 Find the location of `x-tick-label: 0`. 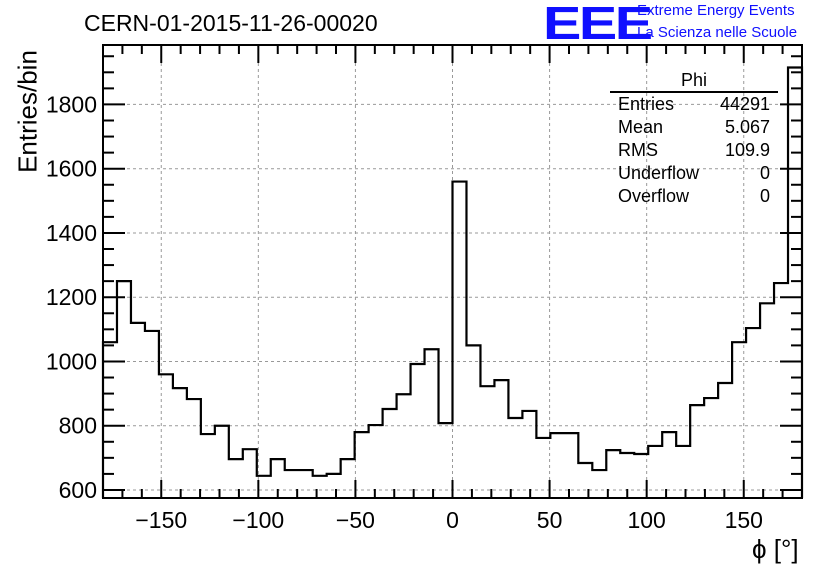

x-tick-label: 0 is located at coordinates (452, 520).